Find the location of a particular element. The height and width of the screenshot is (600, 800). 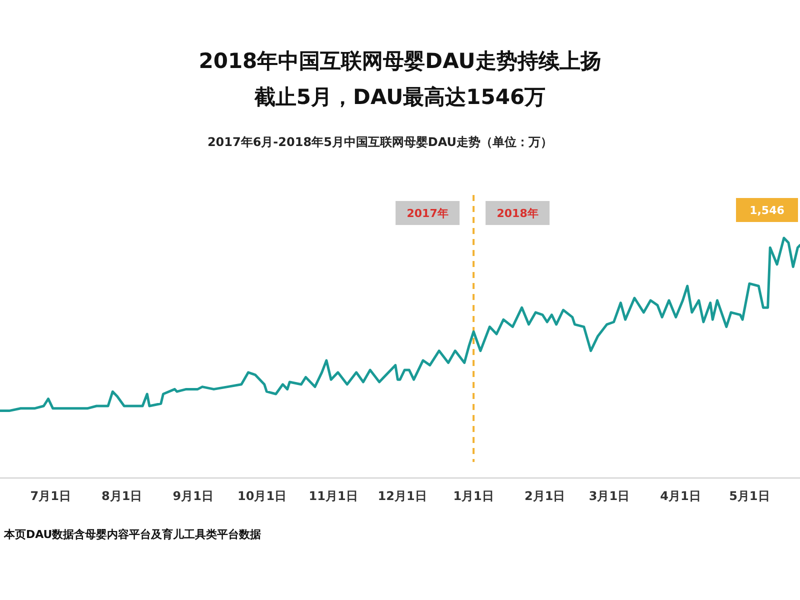

x-tick-label: 1月1日 is located at coordinates (473, 496).